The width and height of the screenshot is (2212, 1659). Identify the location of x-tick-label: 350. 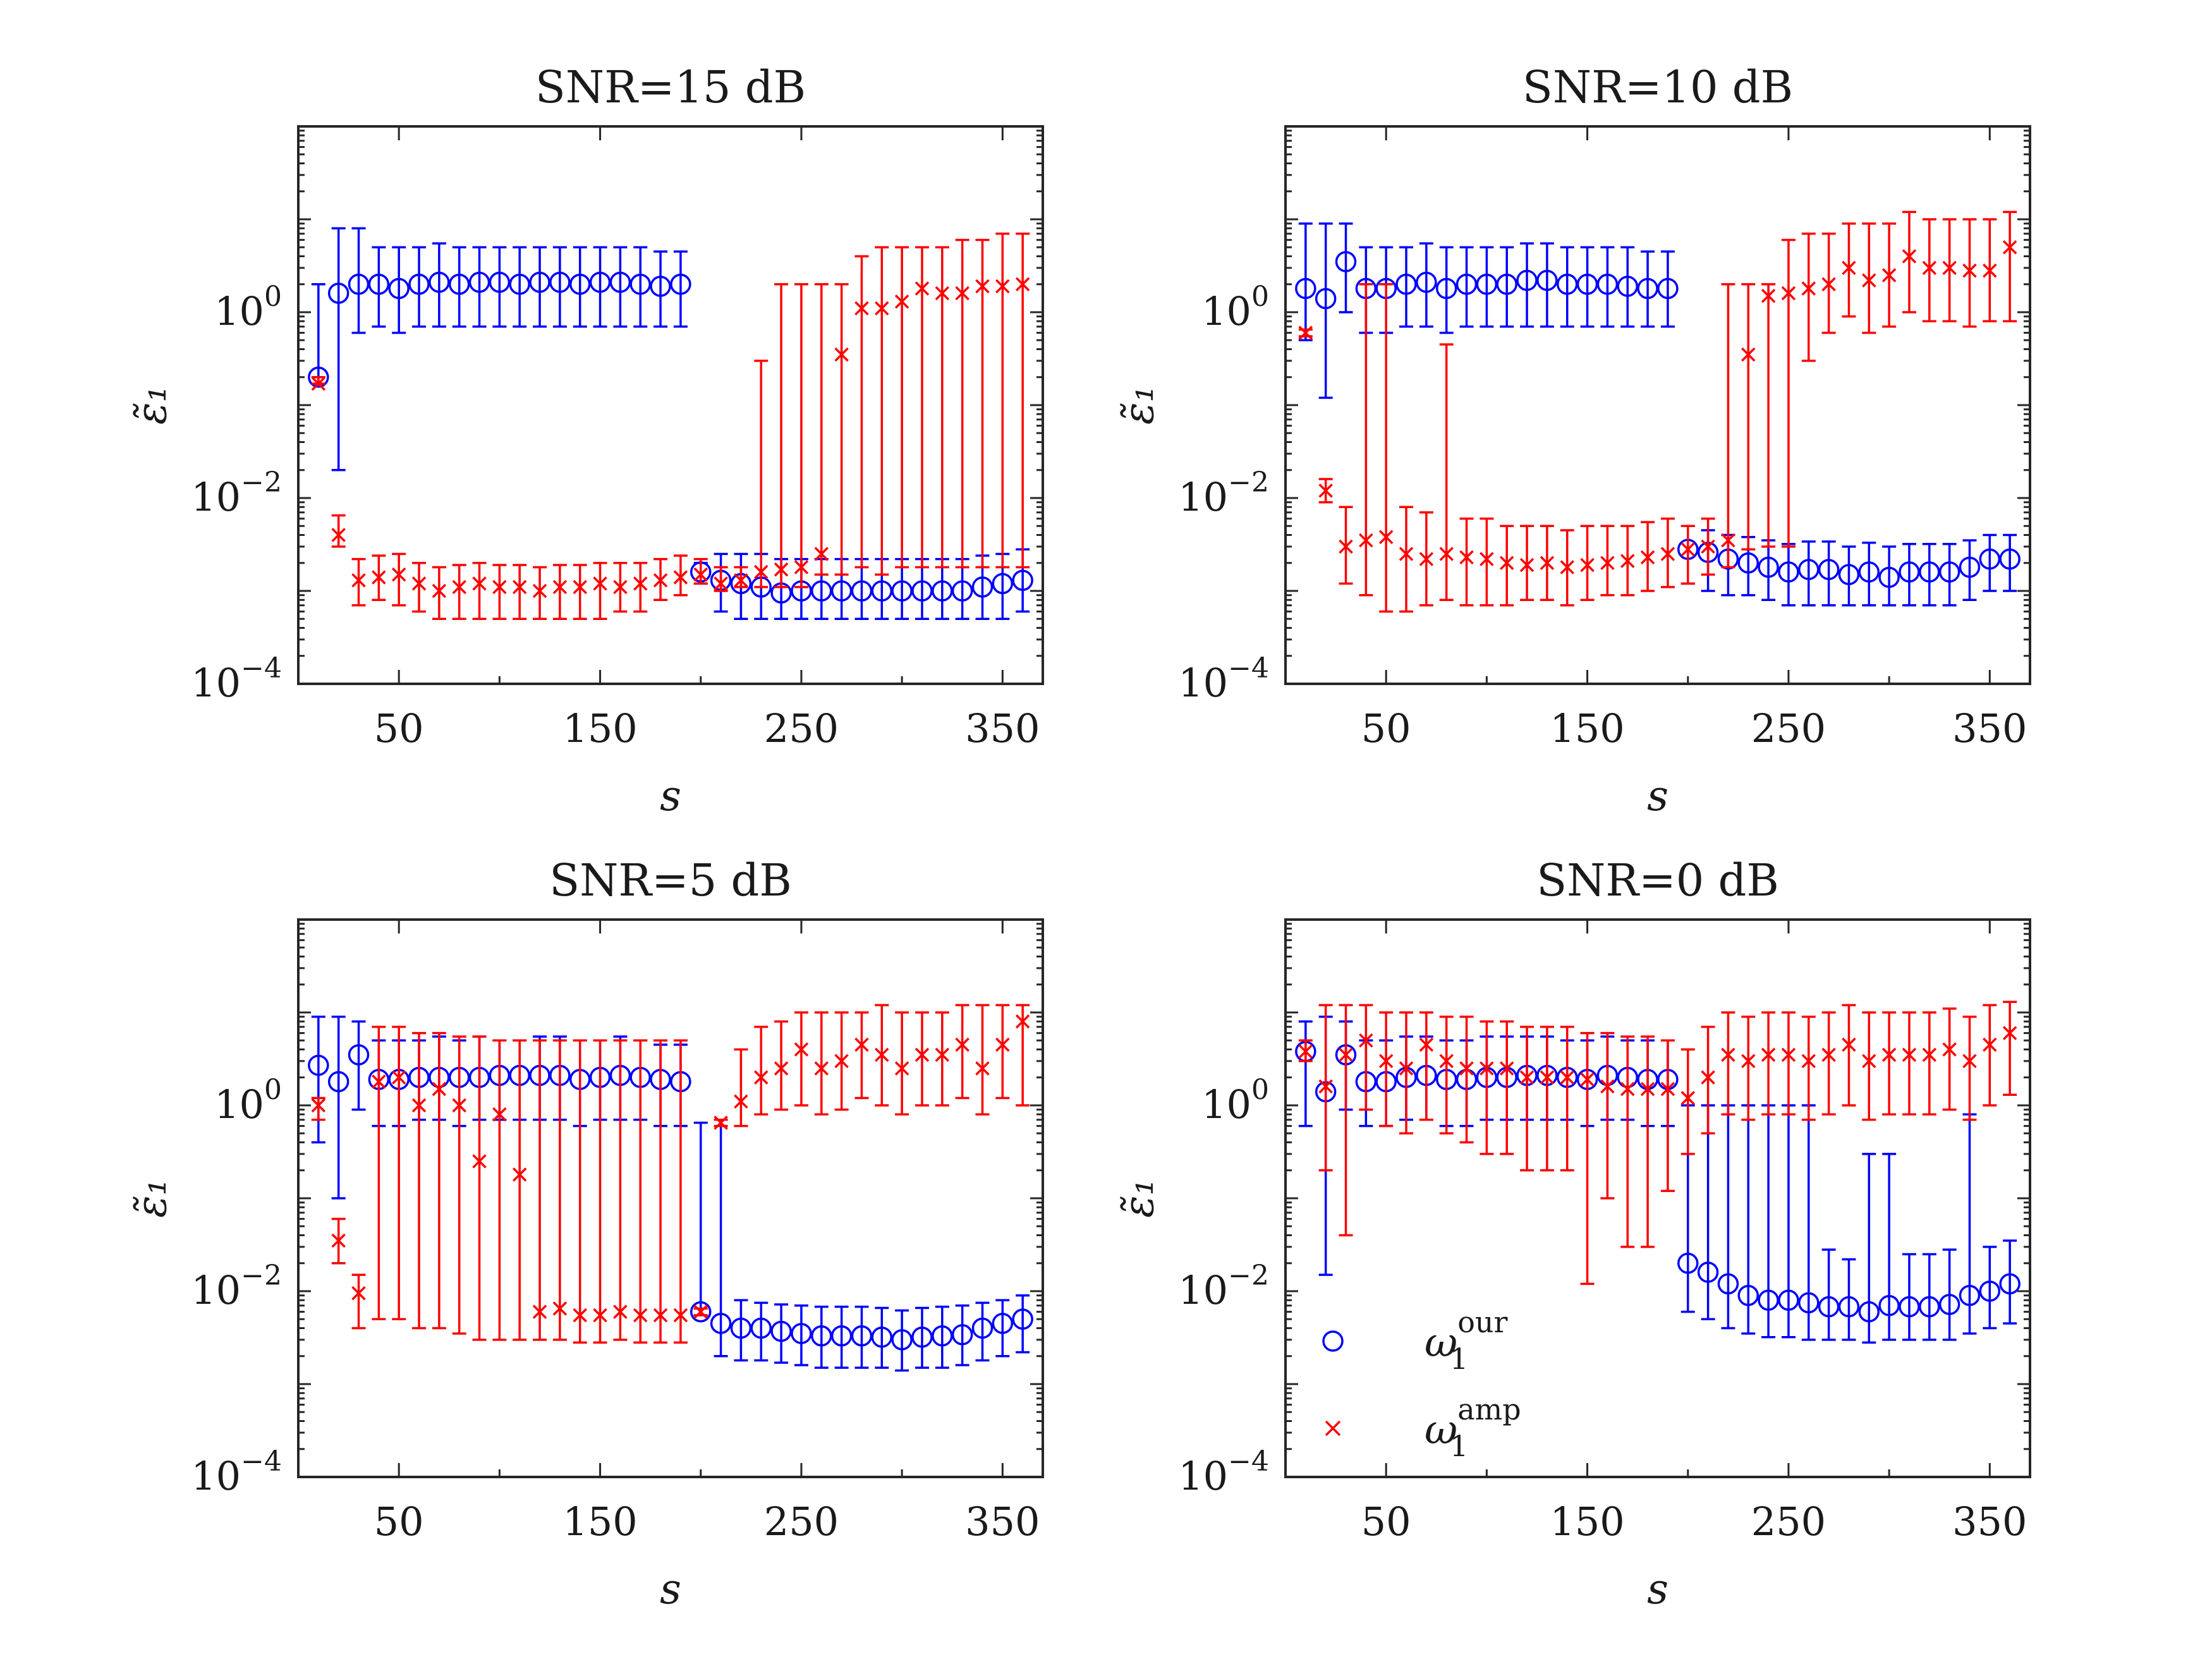
(1002, 1521).